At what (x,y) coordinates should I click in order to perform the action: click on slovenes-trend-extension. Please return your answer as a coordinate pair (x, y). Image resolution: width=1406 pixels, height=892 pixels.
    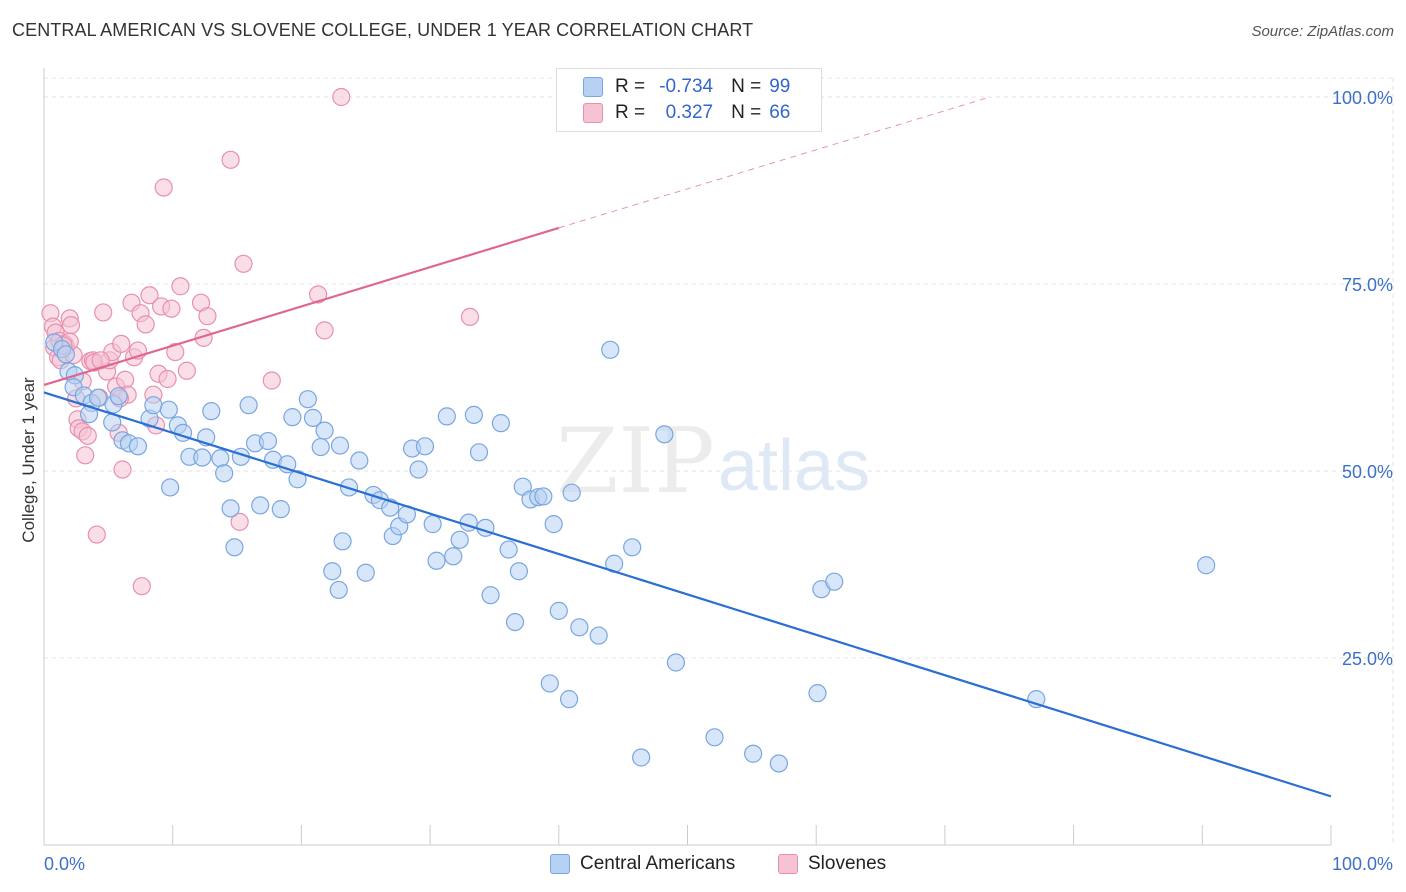
    Looking at the image, I should click on (774, 162).